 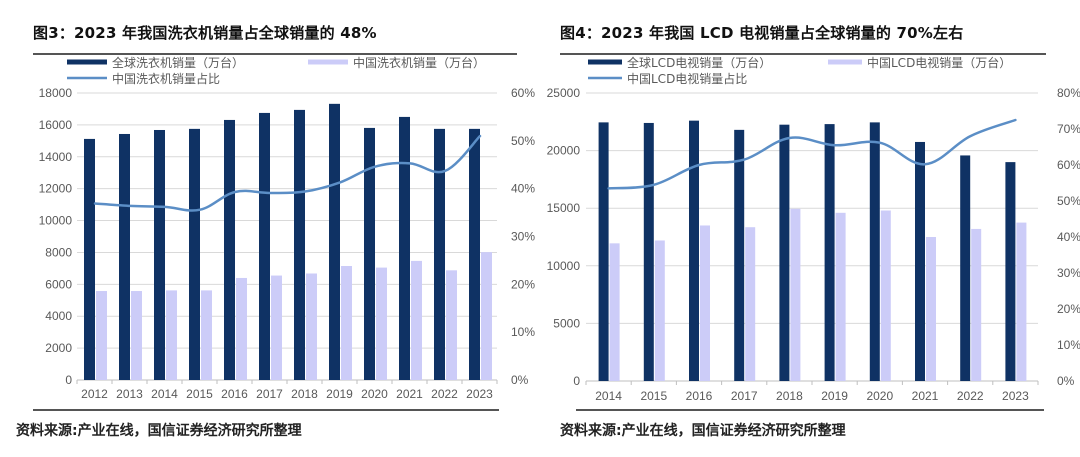 I want to click on bar-global-2019, so click(x=334, y=241).